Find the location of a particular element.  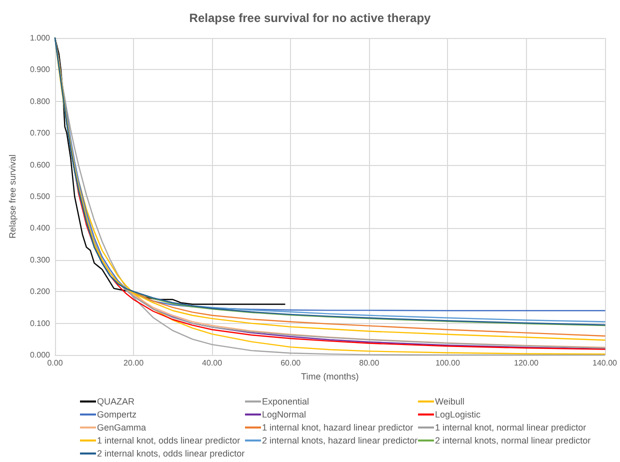

x-tick-label: 80.00 is located at coordinates (369, 363).